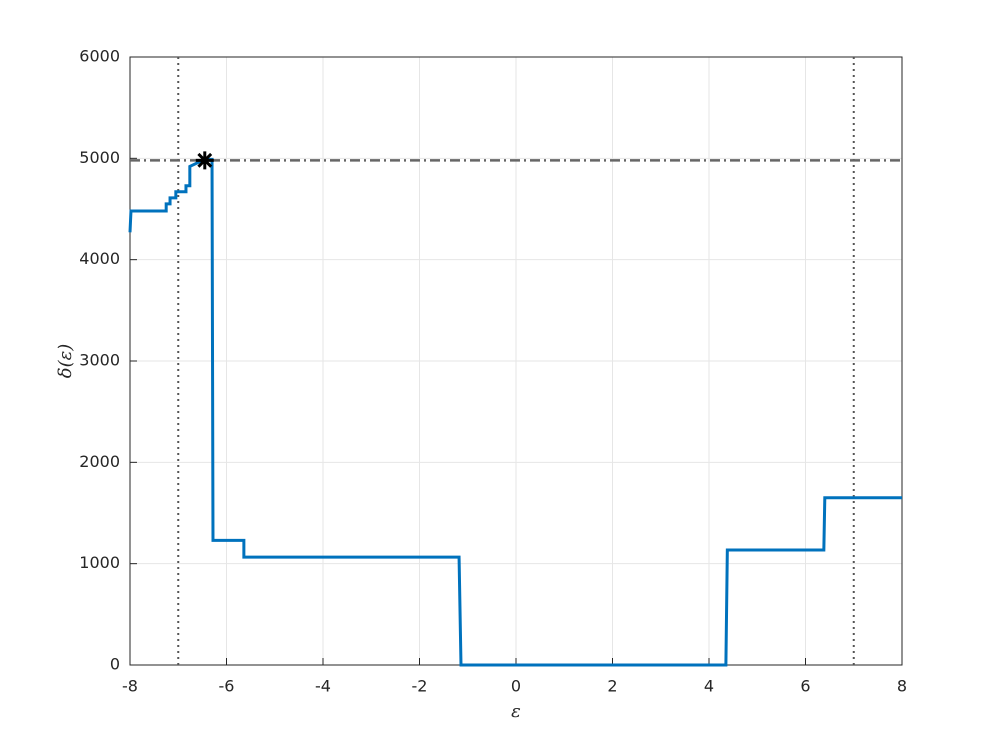  What do you see at coordinates (420, 686) in the screenshot?
I see `x-tick-label: -2` at bounding box center [420, 686].